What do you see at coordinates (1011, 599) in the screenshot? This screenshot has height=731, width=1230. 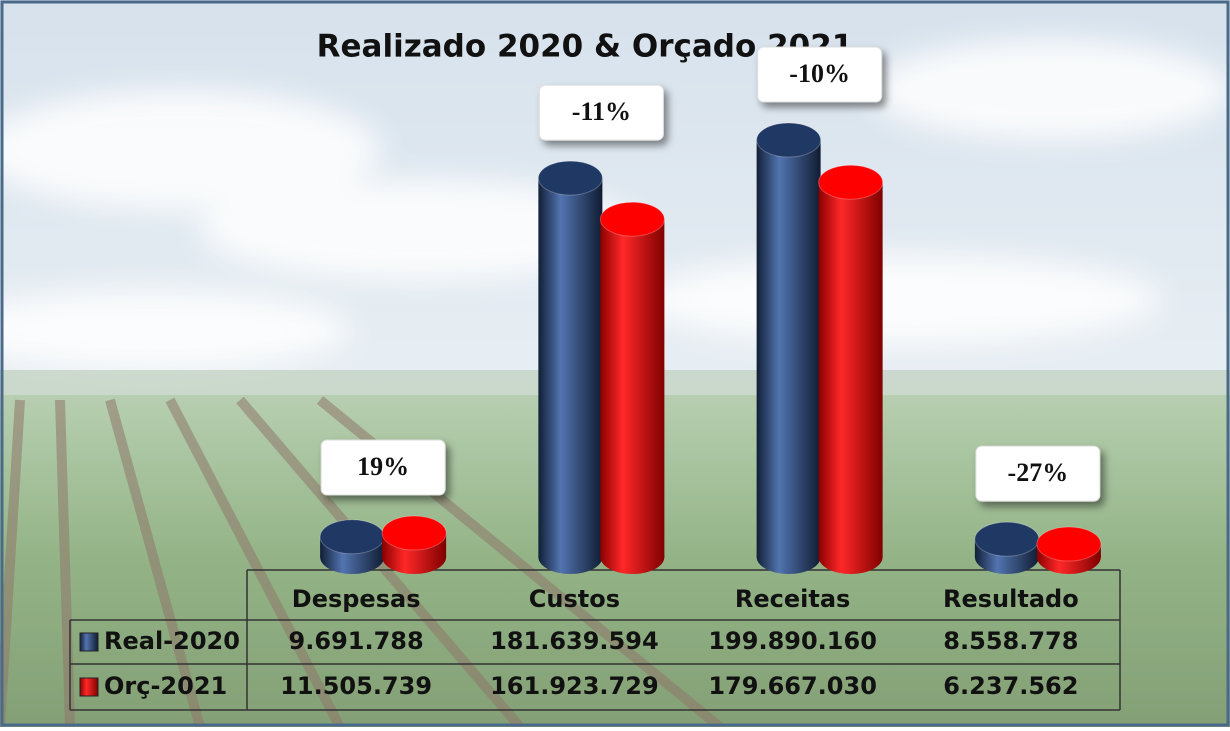 I see `x-tick-label: Resultado` at bounding box center [1011, 599].